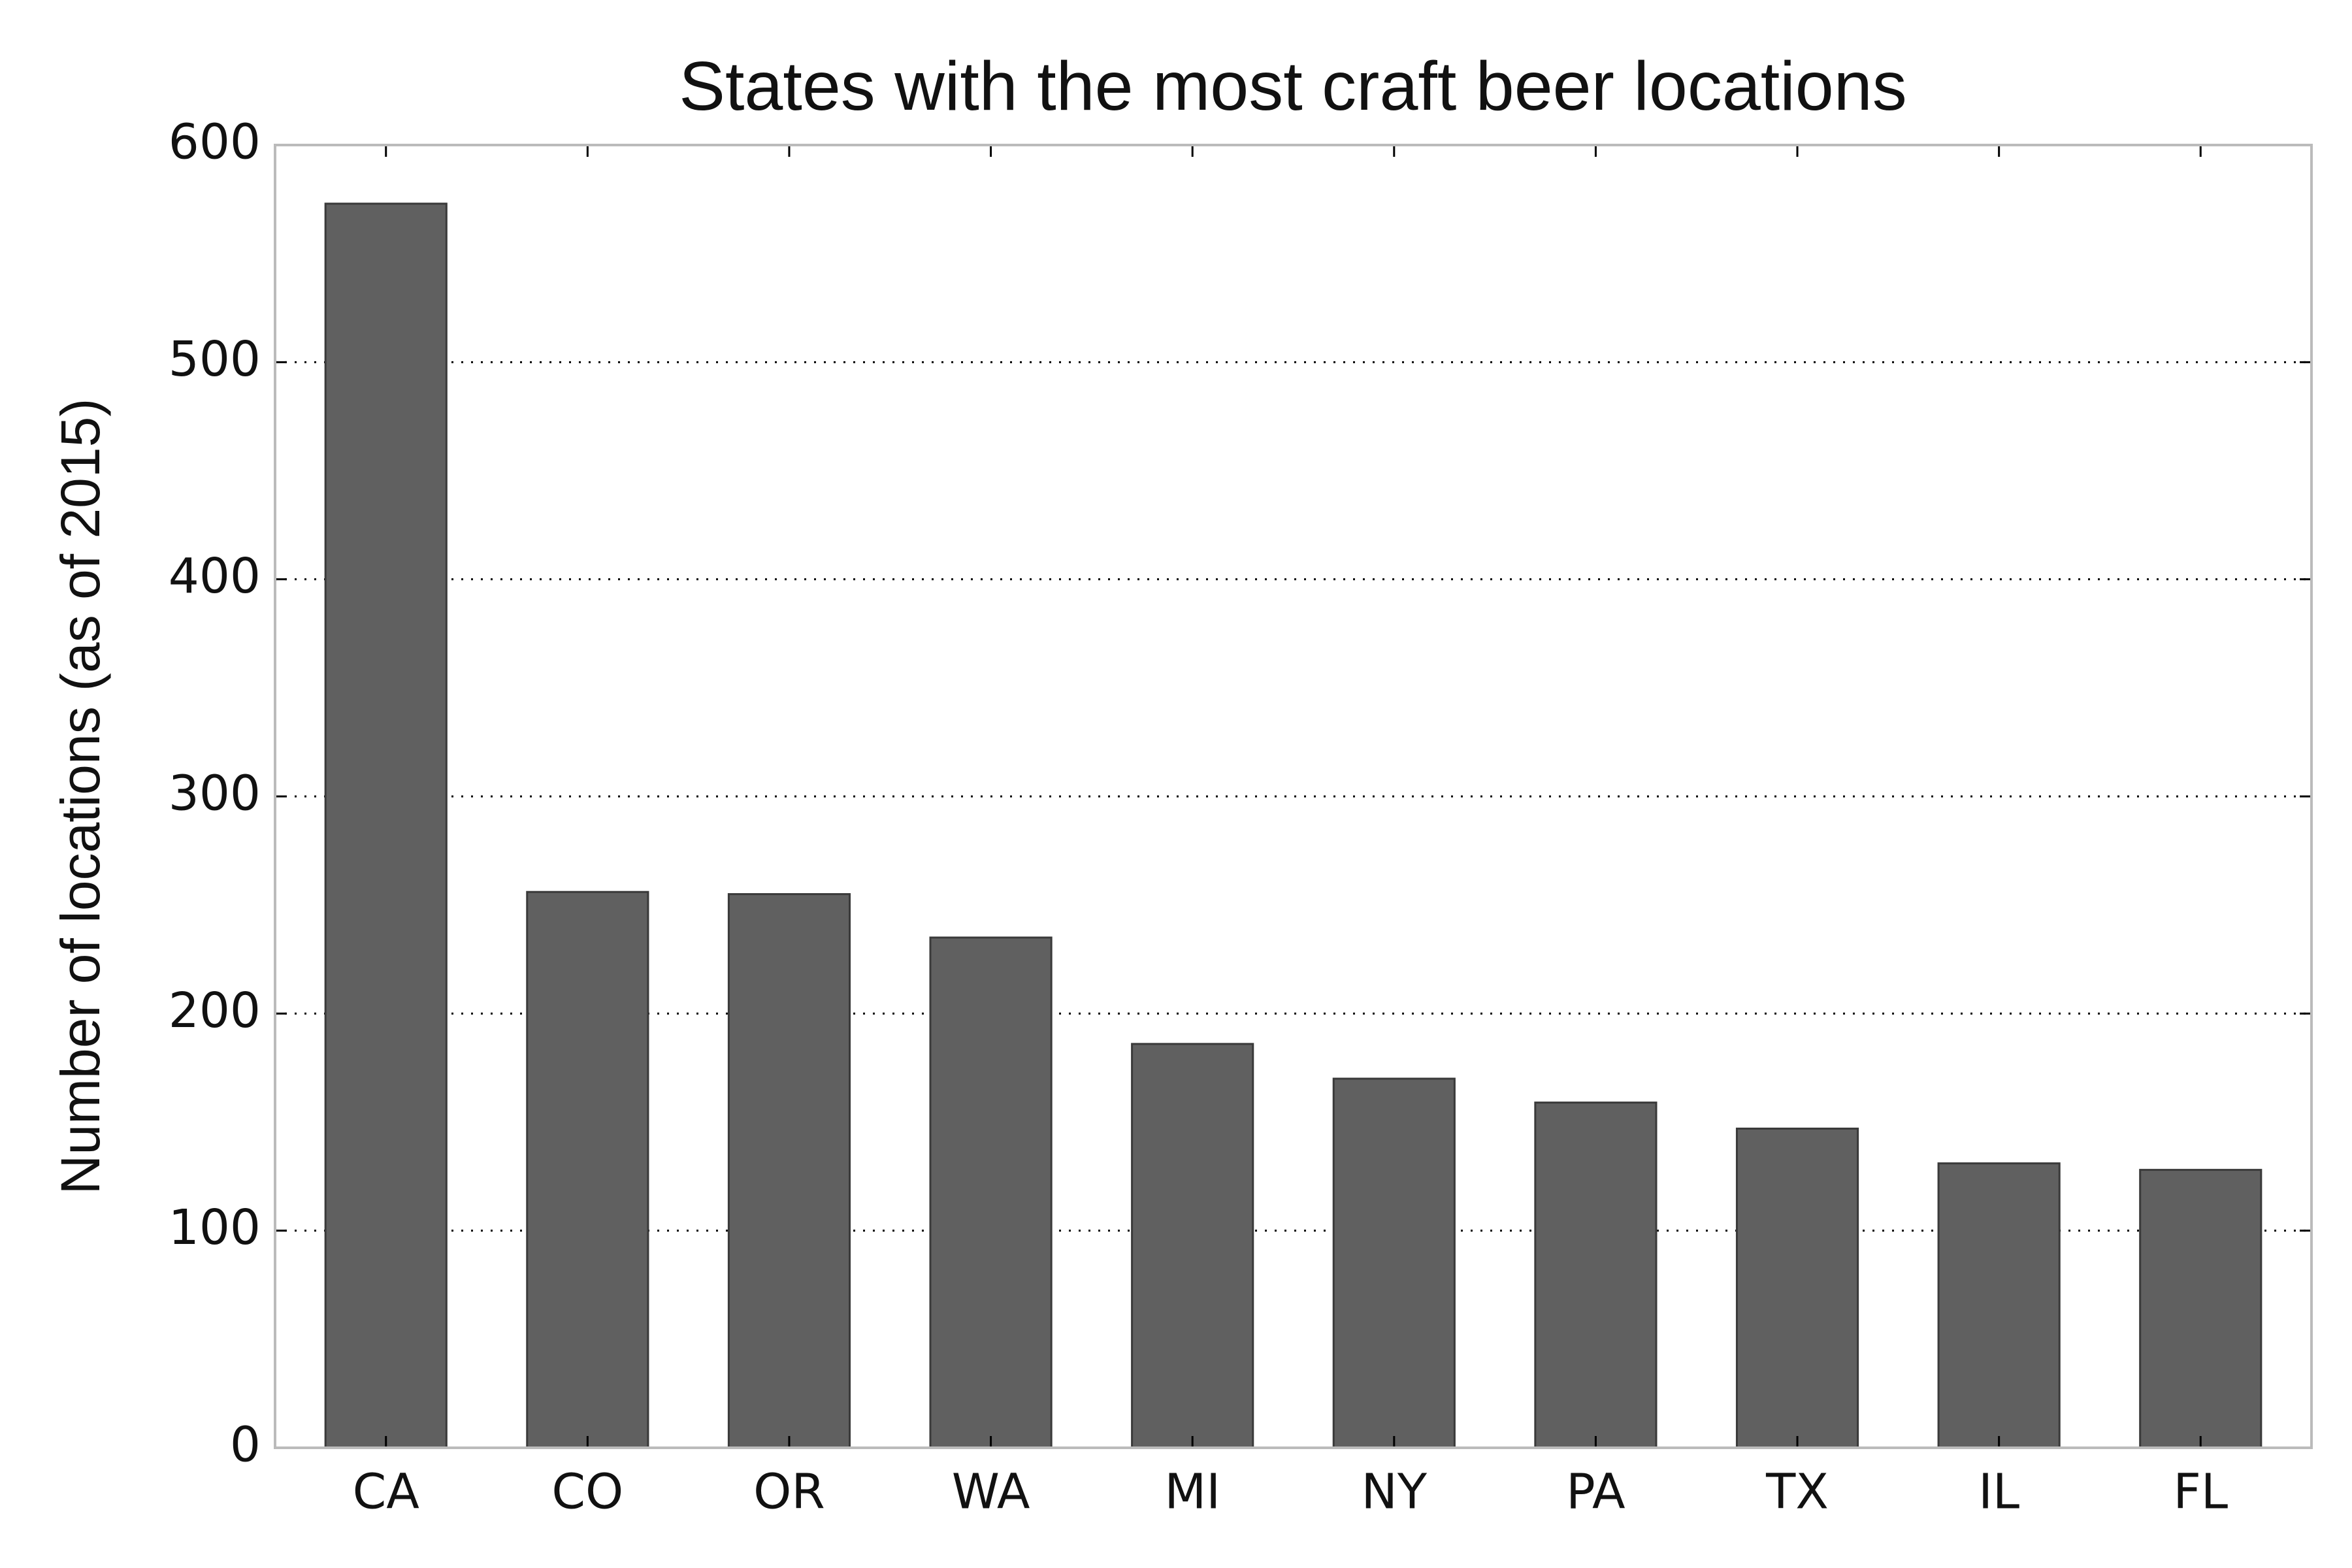 The image size is (2352, 1568). What do you see at coordinates (587, 1492) in the screenshot?
I see `x-tick-label: CO` at bounding box center [587, 1492].